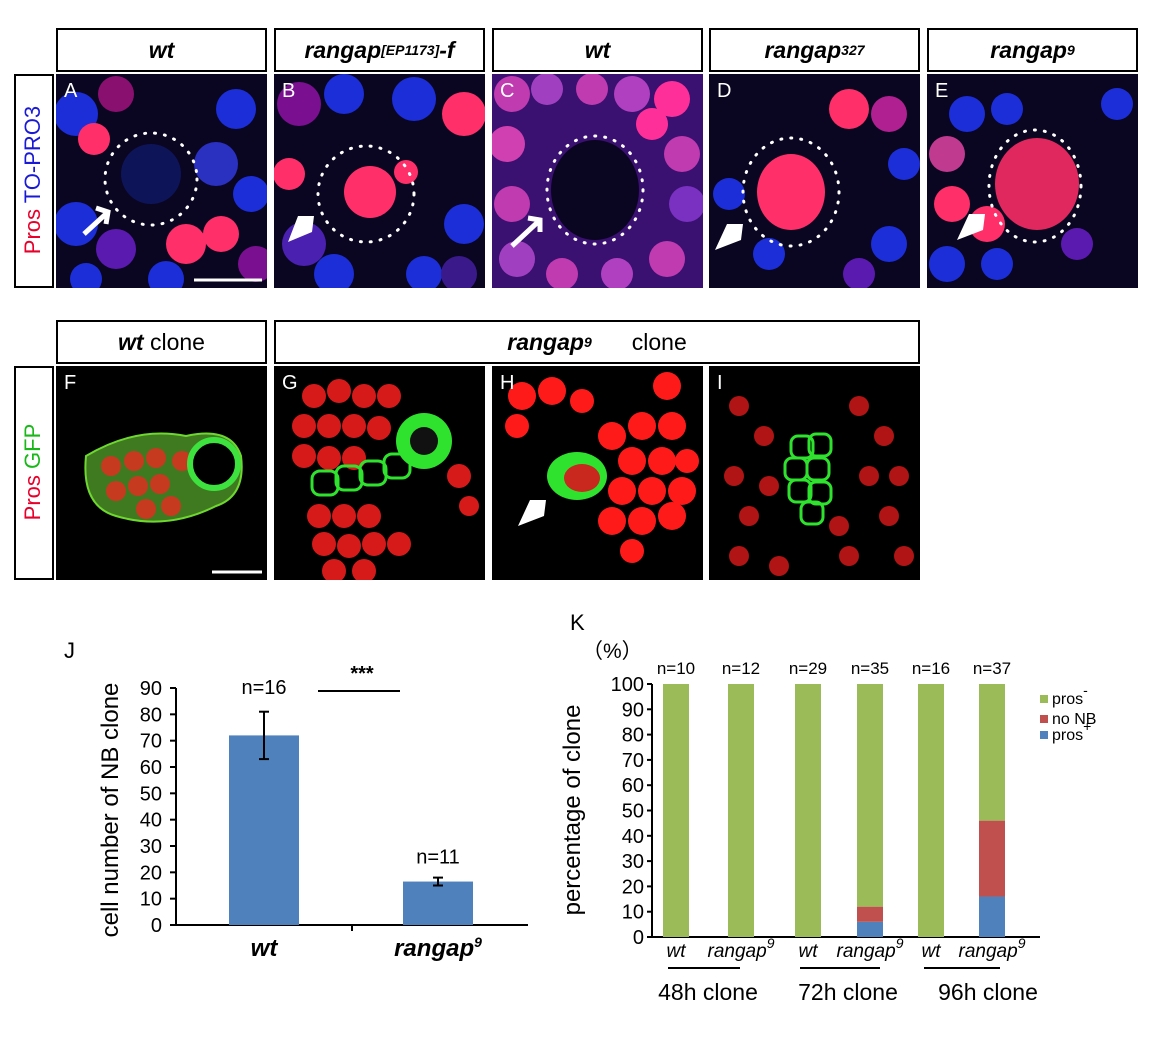  Describe the element at coordinates (156, 926) in the screenshot. I see `y-tick-label: 0` at that location.